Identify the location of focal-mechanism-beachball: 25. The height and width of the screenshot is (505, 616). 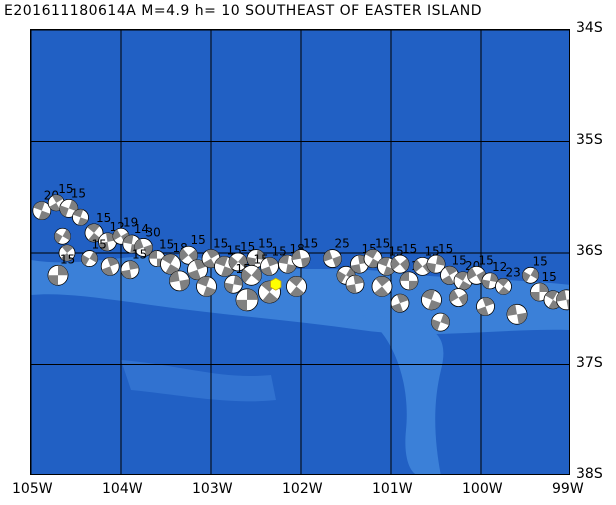
(336, 252).